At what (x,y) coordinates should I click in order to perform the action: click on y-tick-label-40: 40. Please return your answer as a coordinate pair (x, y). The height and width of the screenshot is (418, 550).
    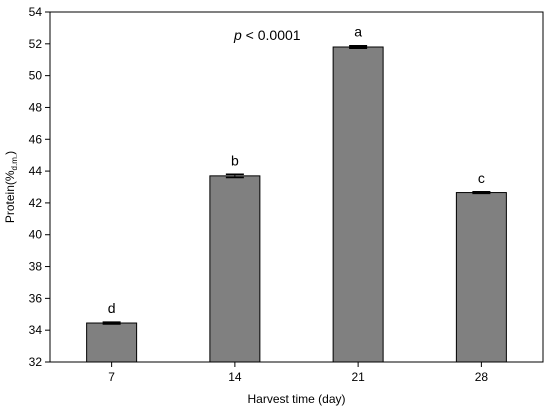
    Looking at the image, I should click on (36, 235).